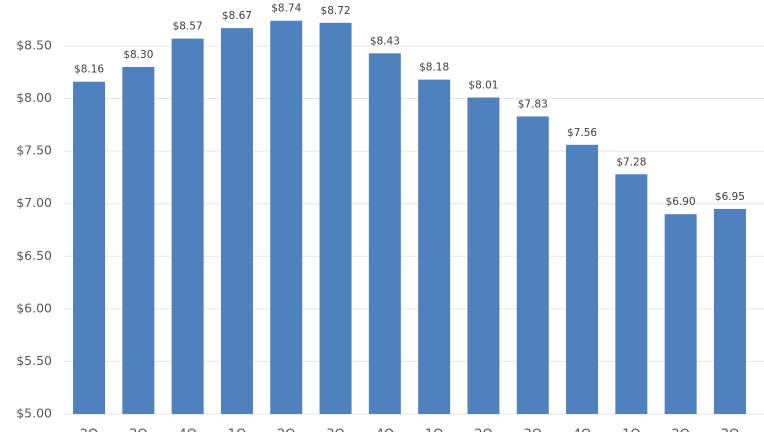 The width and height of the screenshot is (764, 432). Describe the element at coordinates (385, 41) in the screenshot. I see `value-label: $8.43` at that location.